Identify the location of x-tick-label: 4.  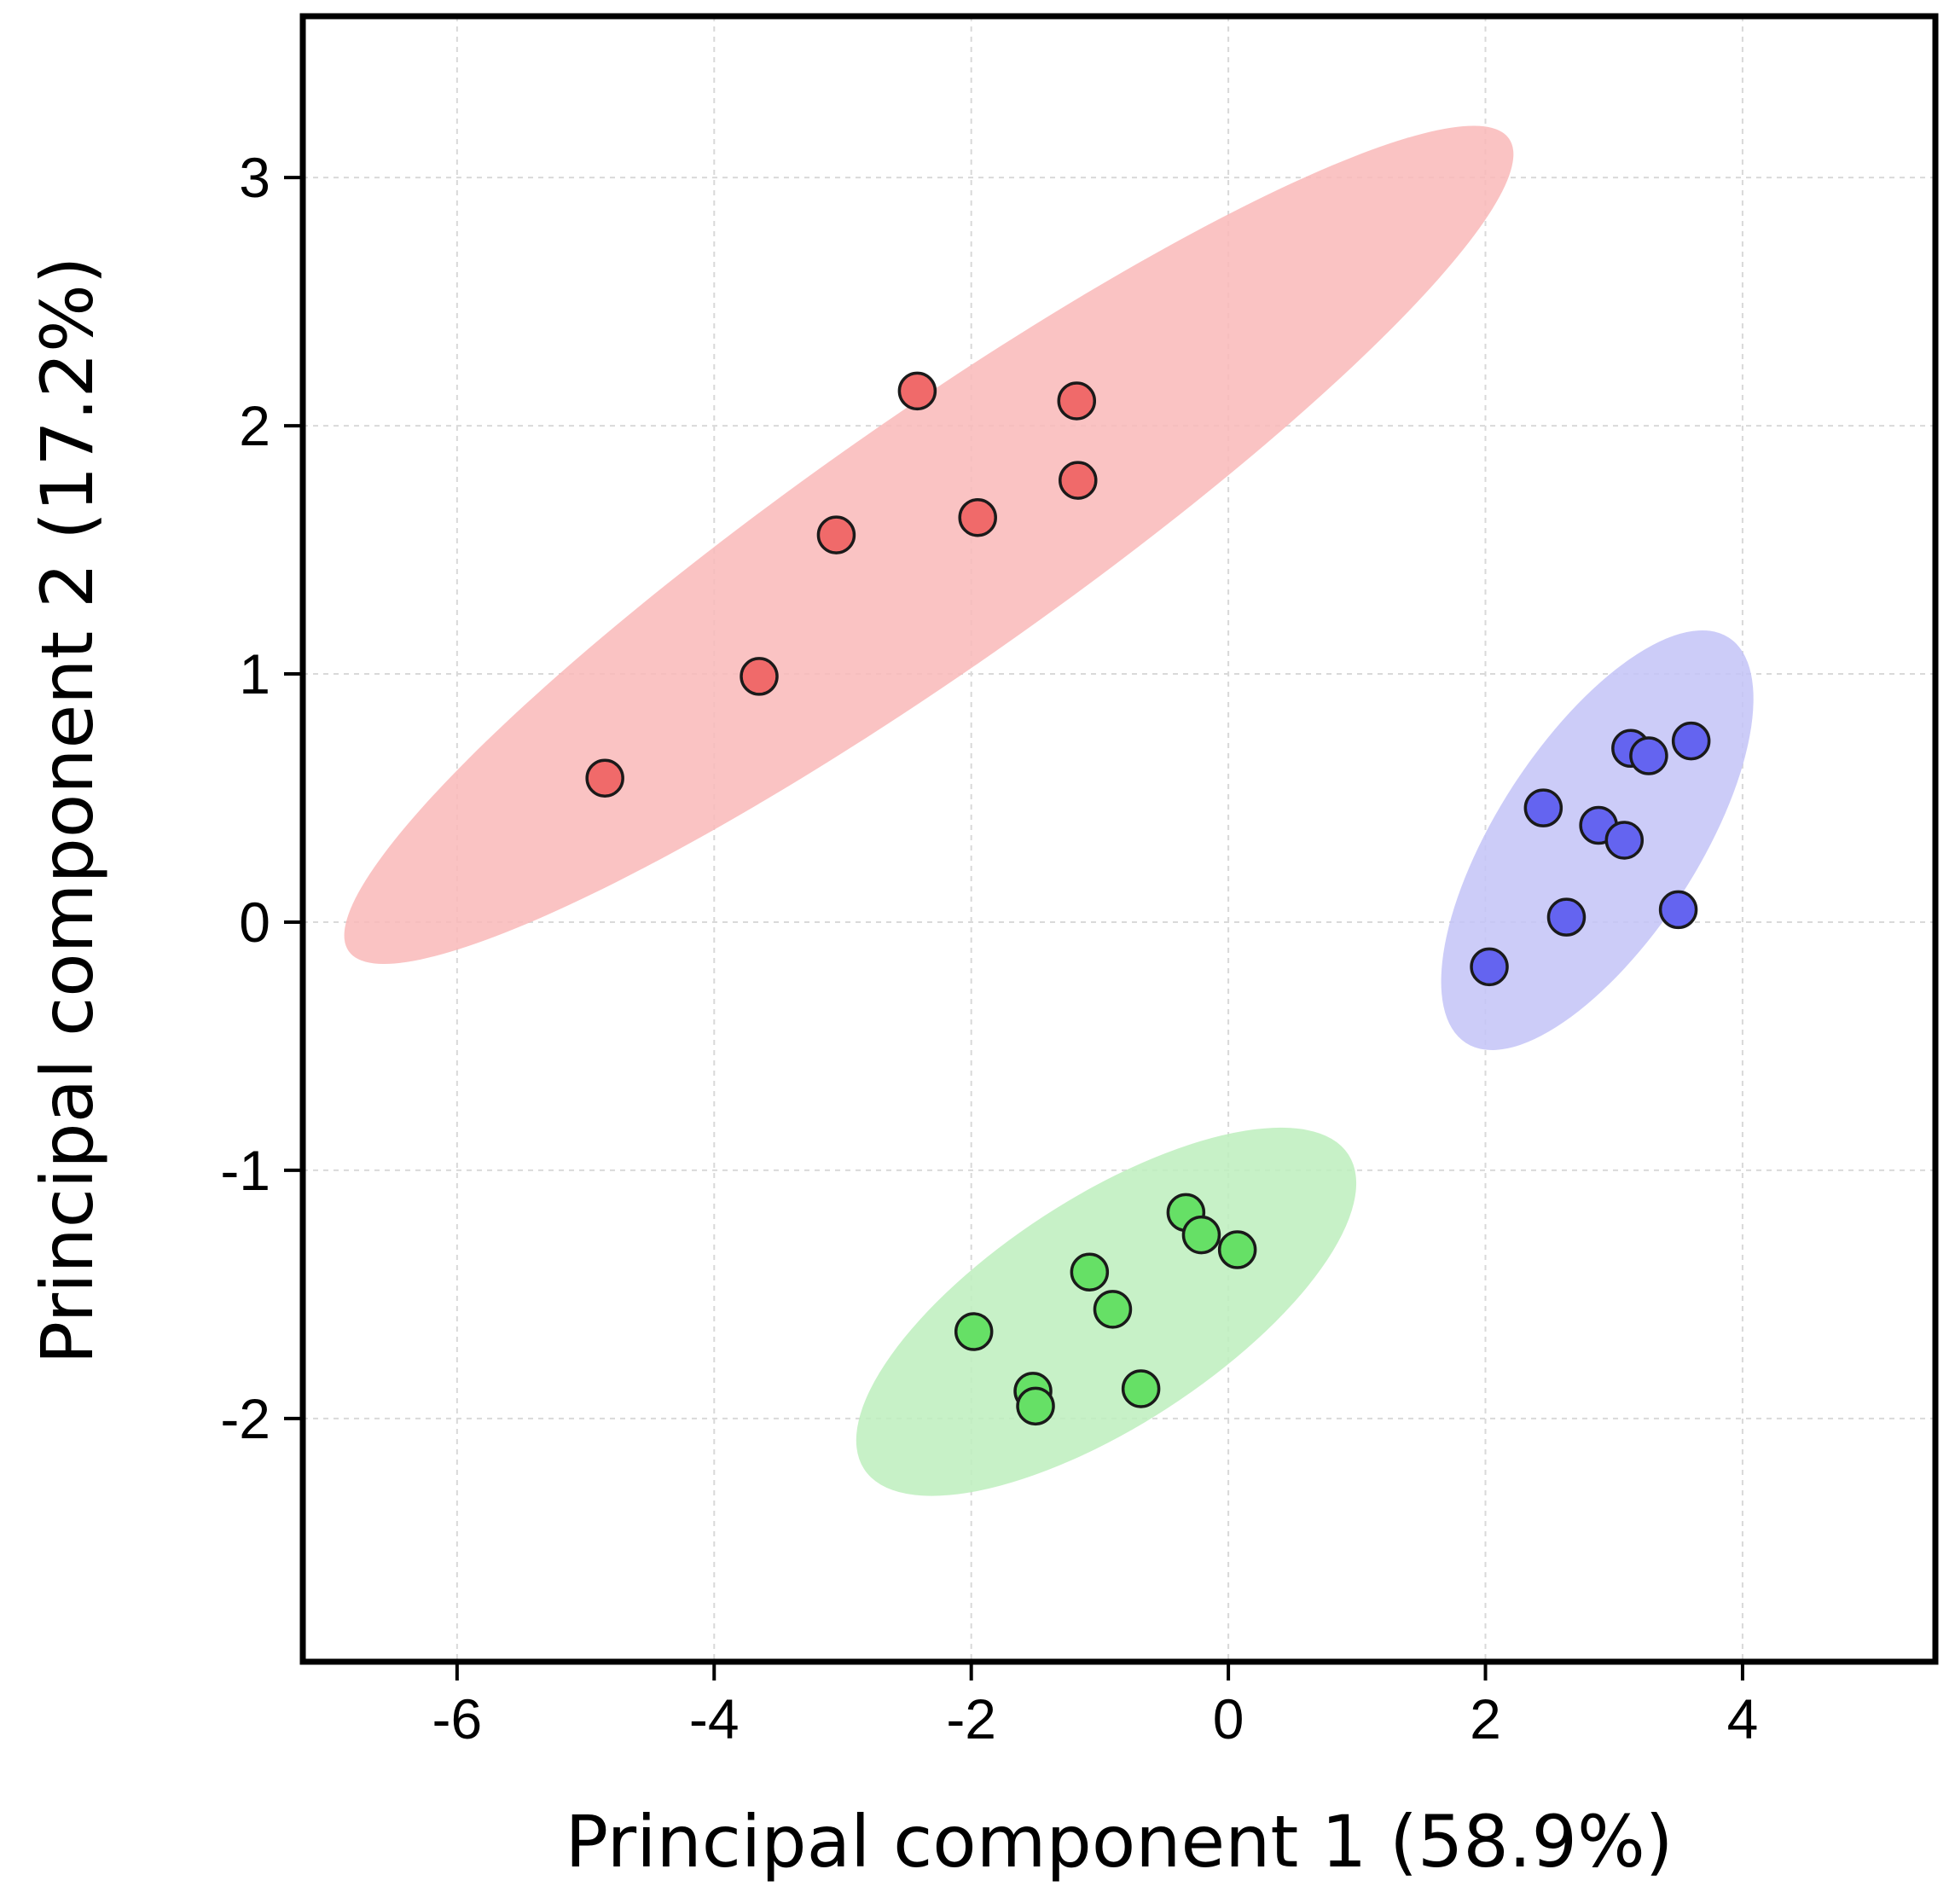
(1743, 1718).